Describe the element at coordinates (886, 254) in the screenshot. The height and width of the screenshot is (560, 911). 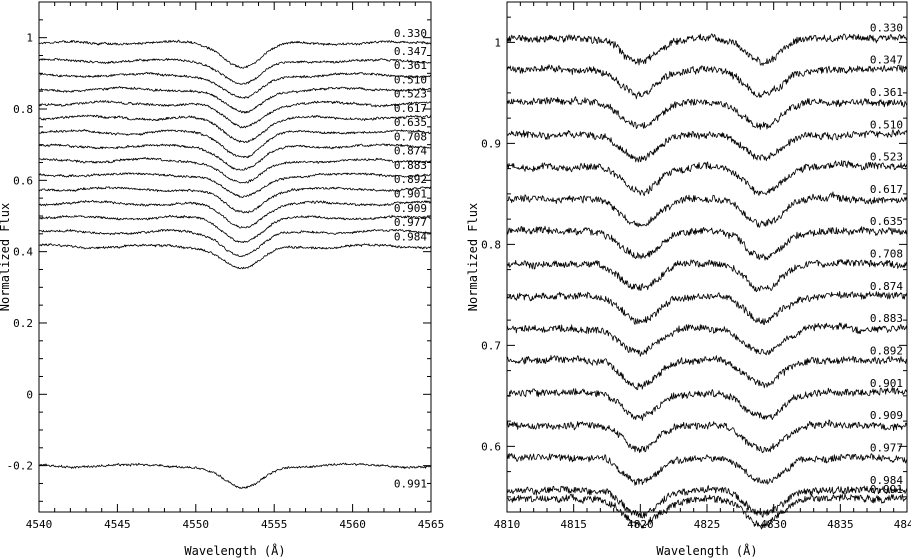
I see `right-phase-label: 0.708` at that location.